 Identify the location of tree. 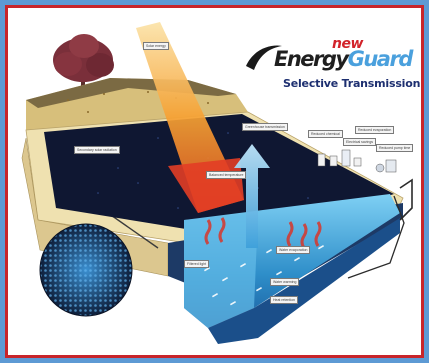
(83, 60).